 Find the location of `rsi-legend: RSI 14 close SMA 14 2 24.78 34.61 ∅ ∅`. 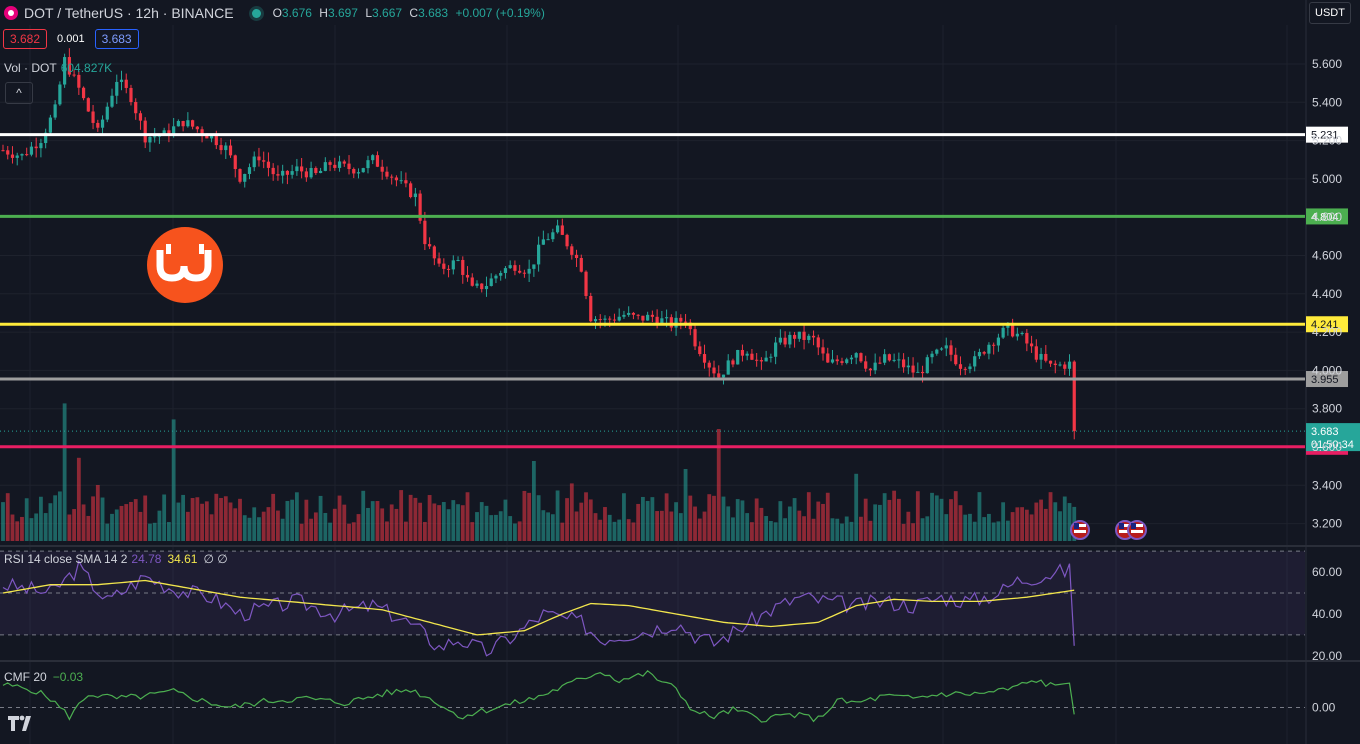

rsi-legend: RSI 14 close SMA 14 2 24.78 34.61 ∅ ∅ is located at coordinates (116, 559).